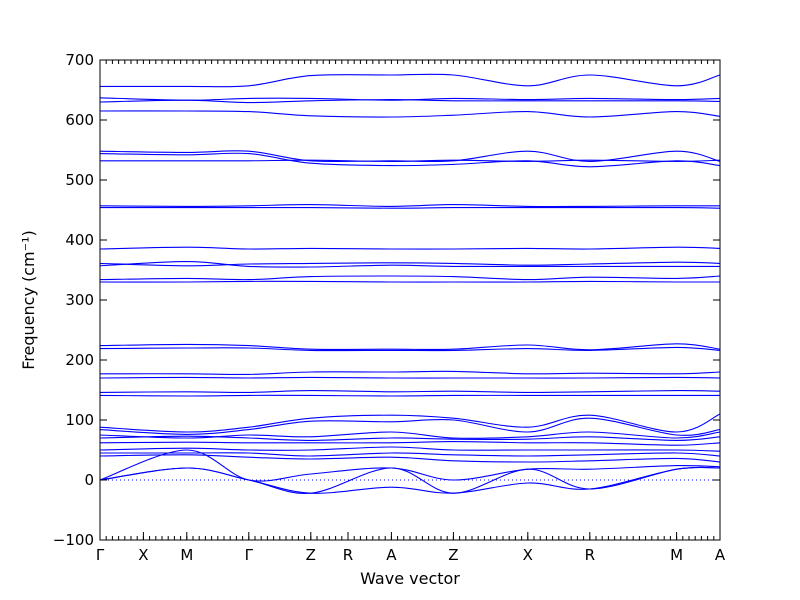  I want to click on y-tick-label: −100, so click(73, 540).